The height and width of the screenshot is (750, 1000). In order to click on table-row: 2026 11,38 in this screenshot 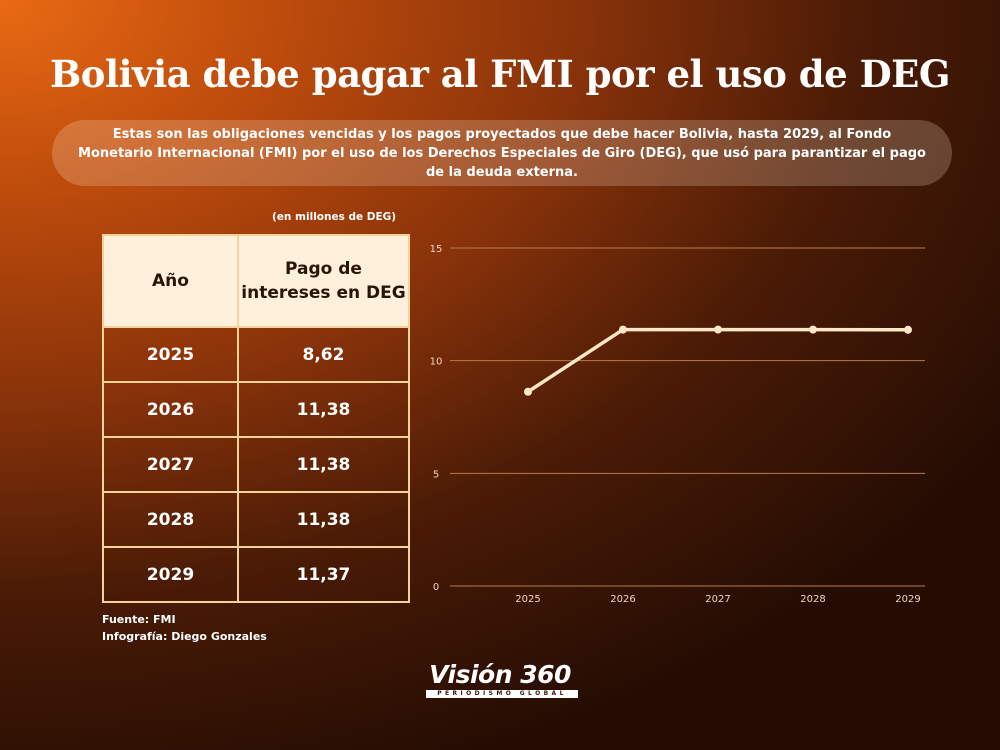, I will do `click(256, 409)`.